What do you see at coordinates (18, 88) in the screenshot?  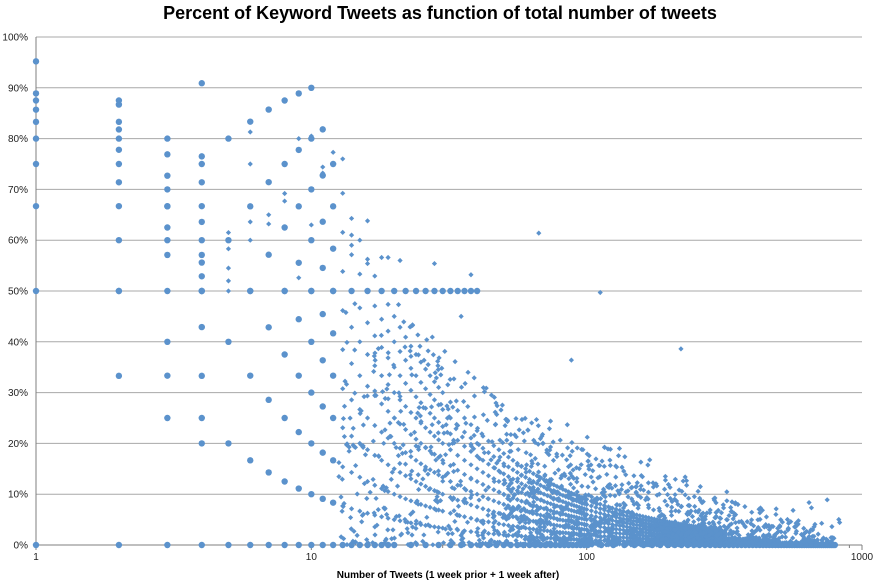 I see `y-tick-label: 90%` at bounding box center [18, 88].